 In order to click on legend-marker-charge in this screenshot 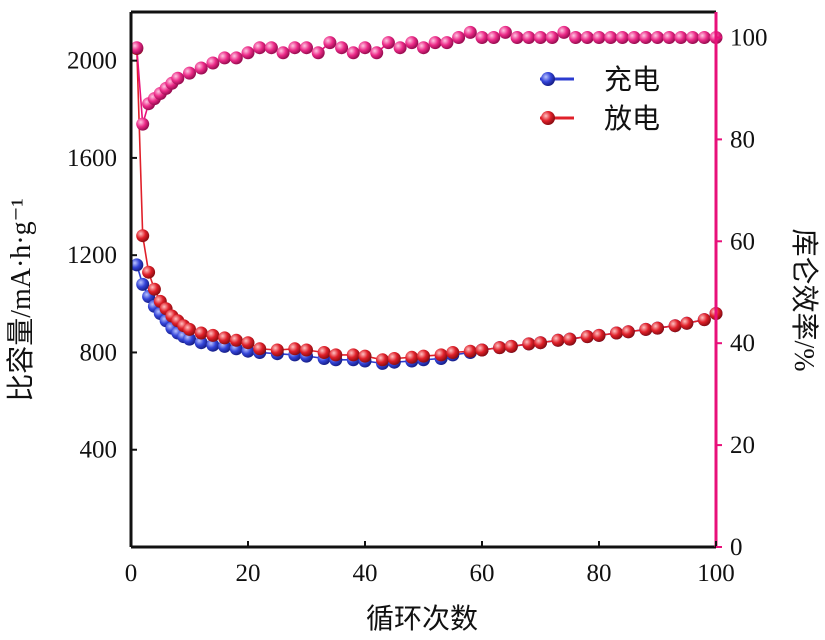, I will do `click(548, 79)`.